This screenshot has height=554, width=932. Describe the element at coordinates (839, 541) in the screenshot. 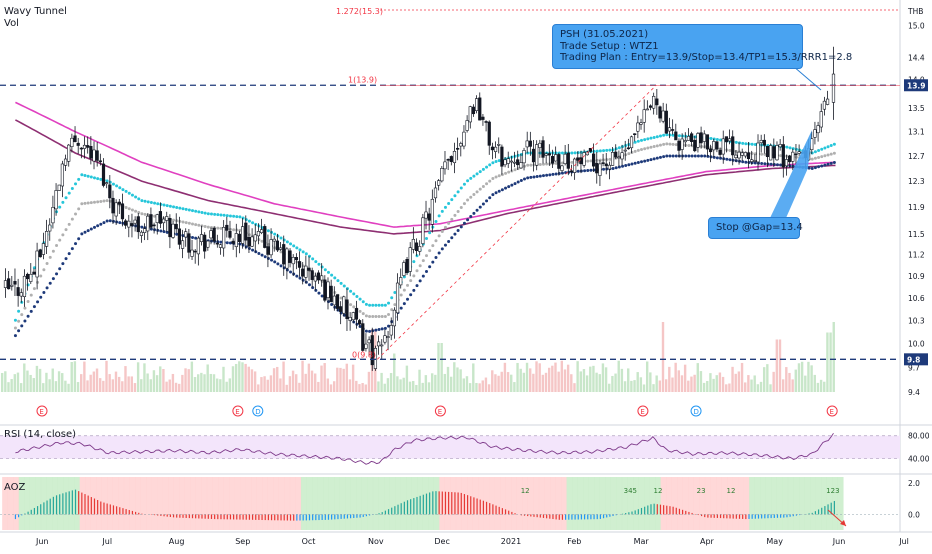

I see `time-tick-label: Jun` at that location.